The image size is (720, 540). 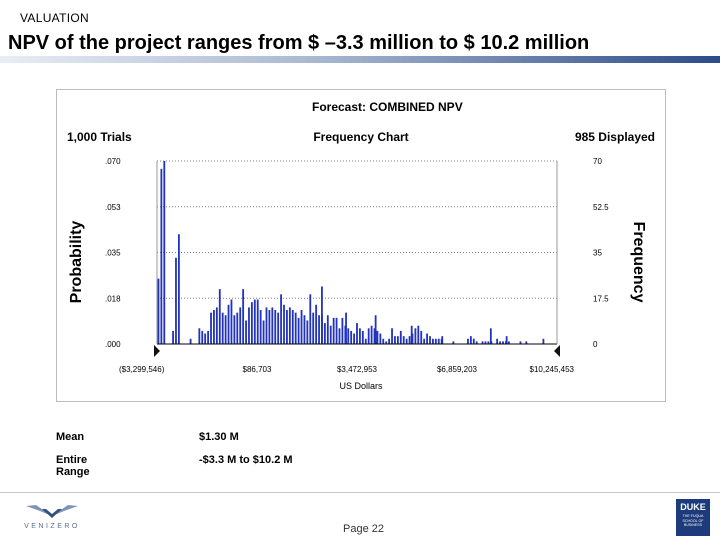 What do you see at coordinates (70, 437) in the screenshot?
I see `mean-label: Mean` at bounding box center [70, 437].